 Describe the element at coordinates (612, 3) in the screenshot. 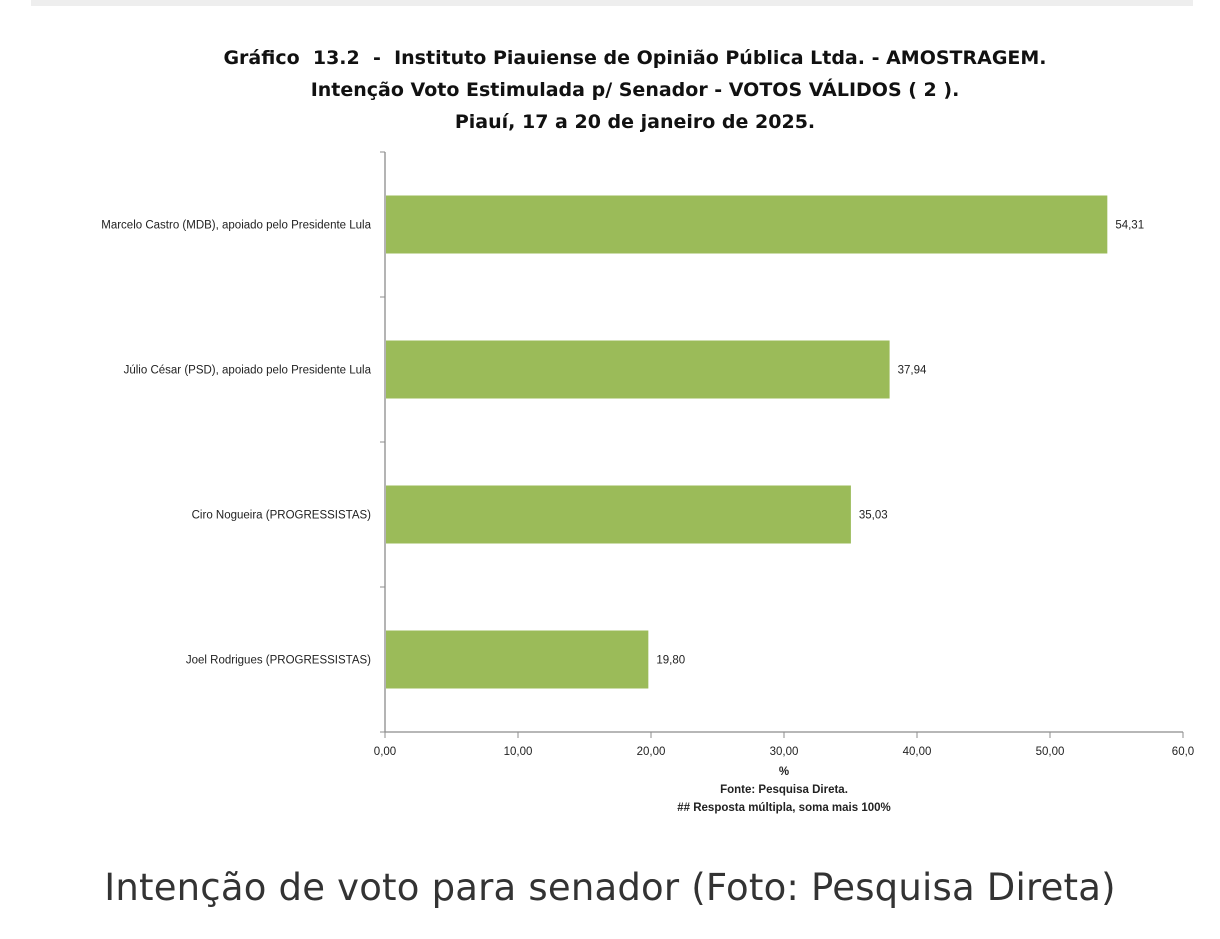

I see `top-strip` at that location.